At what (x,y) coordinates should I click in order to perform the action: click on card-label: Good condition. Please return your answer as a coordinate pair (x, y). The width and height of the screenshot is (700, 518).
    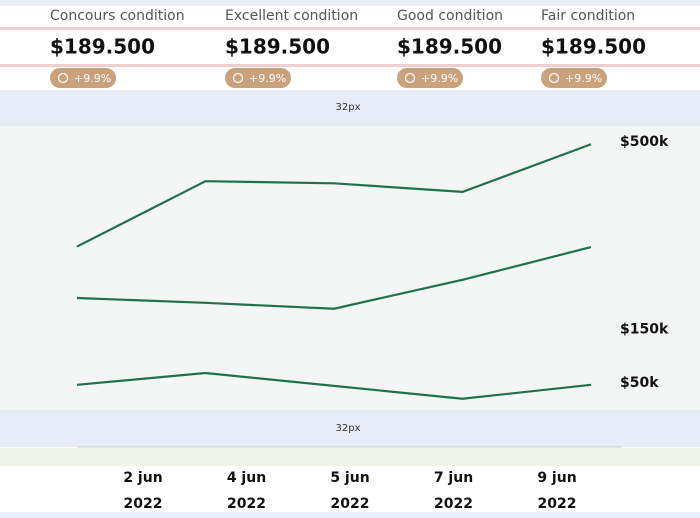
    Looking at the image, I should click on (450, 16).